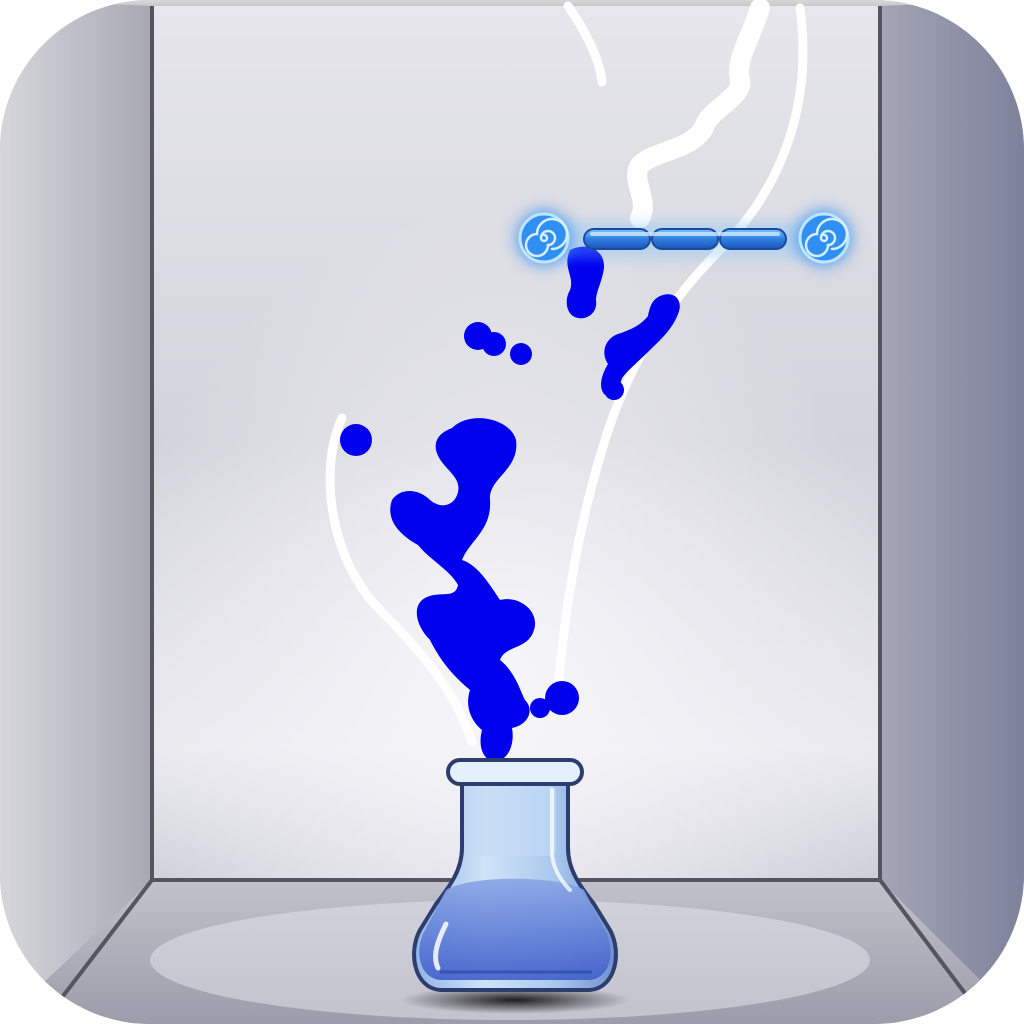  What do you see at coordinates (441, 946) in the screenshot?
I see `flask-shine-left` at bounding box center [441, 946].